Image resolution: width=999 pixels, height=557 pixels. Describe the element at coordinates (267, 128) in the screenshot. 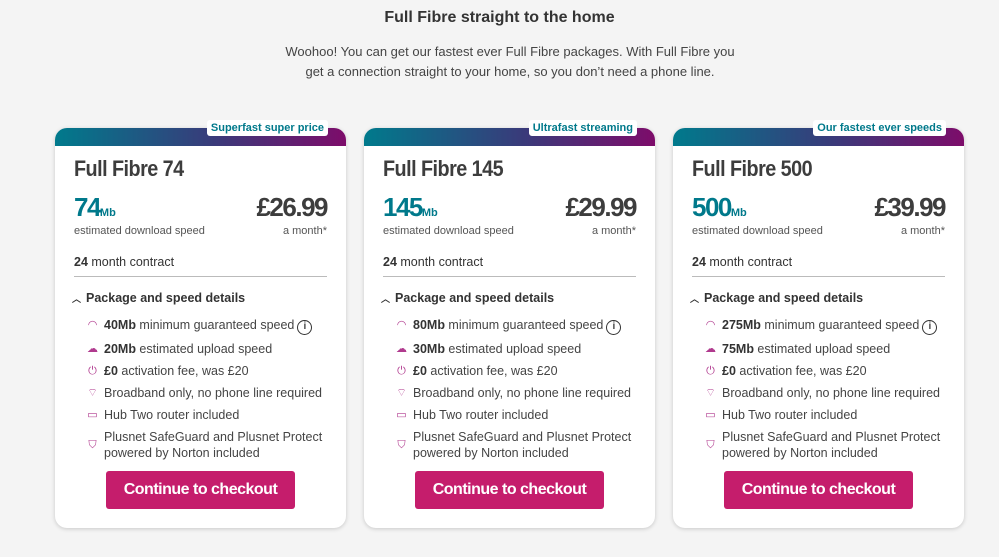

I see `package-badge: Superfast super price` at that location.